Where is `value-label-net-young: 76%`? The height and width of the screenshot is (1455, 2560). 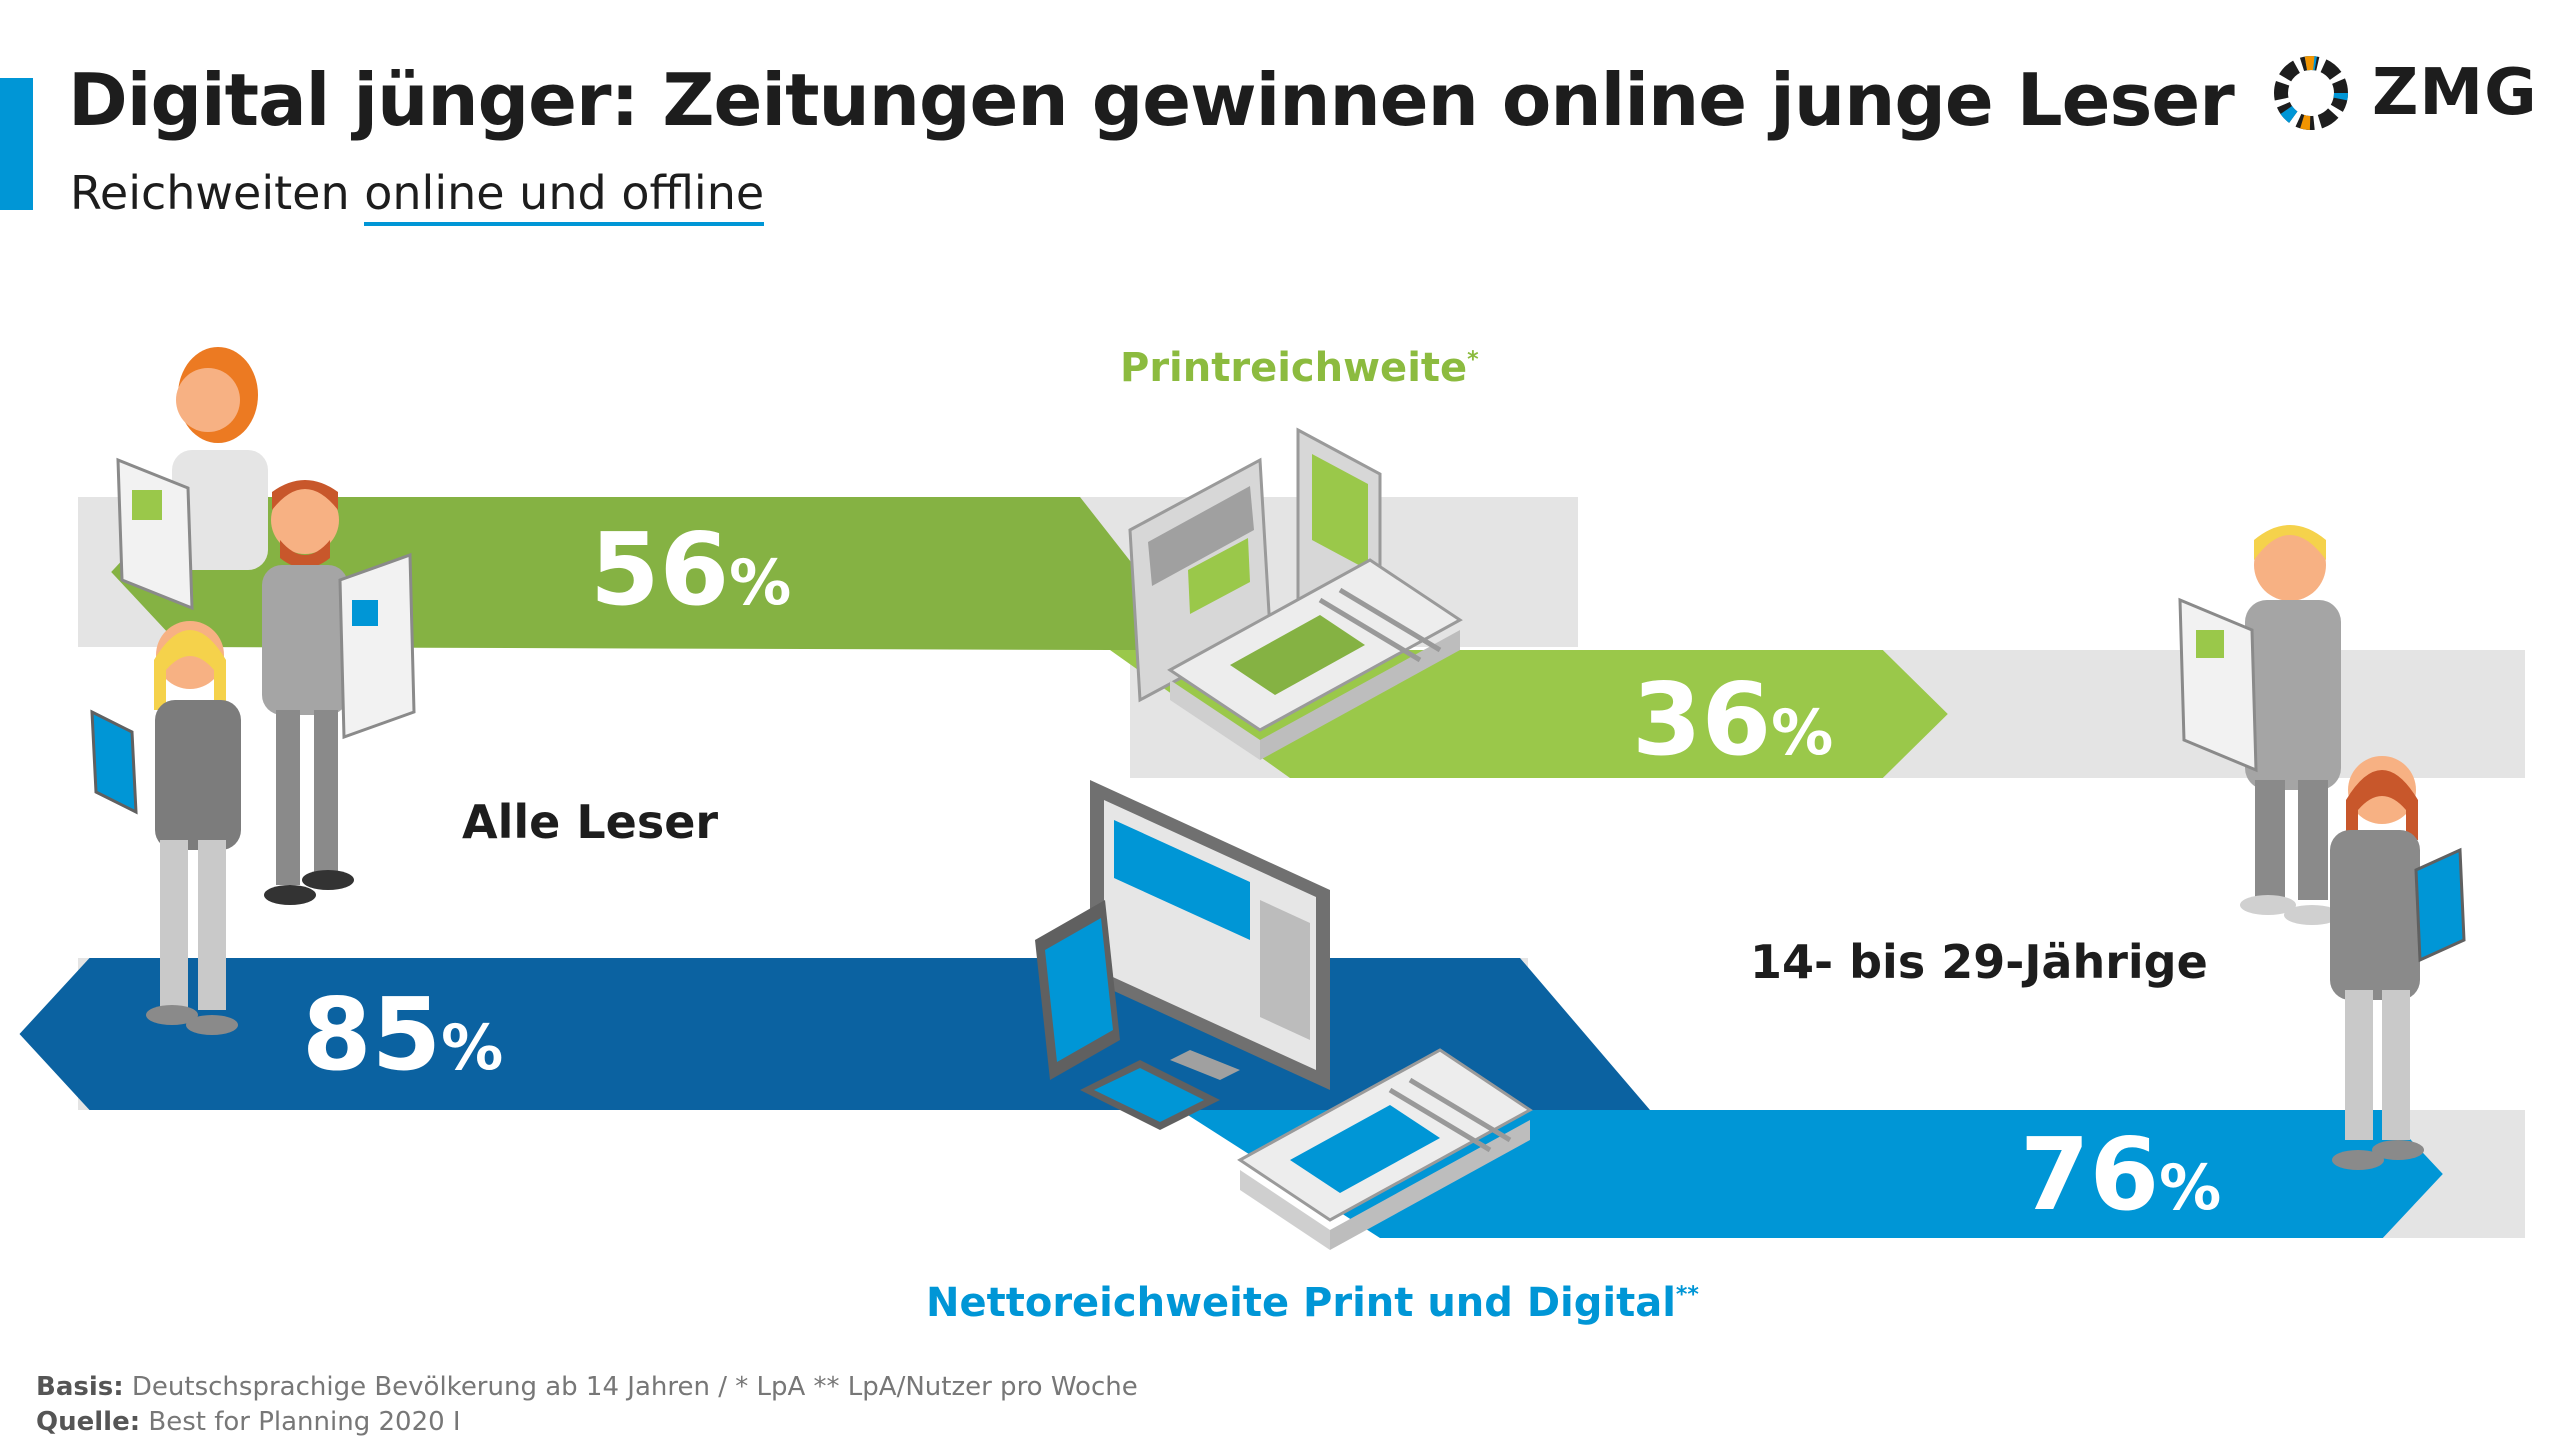 value-label-net-young: 76% is located at coordinates (2120, 1175).